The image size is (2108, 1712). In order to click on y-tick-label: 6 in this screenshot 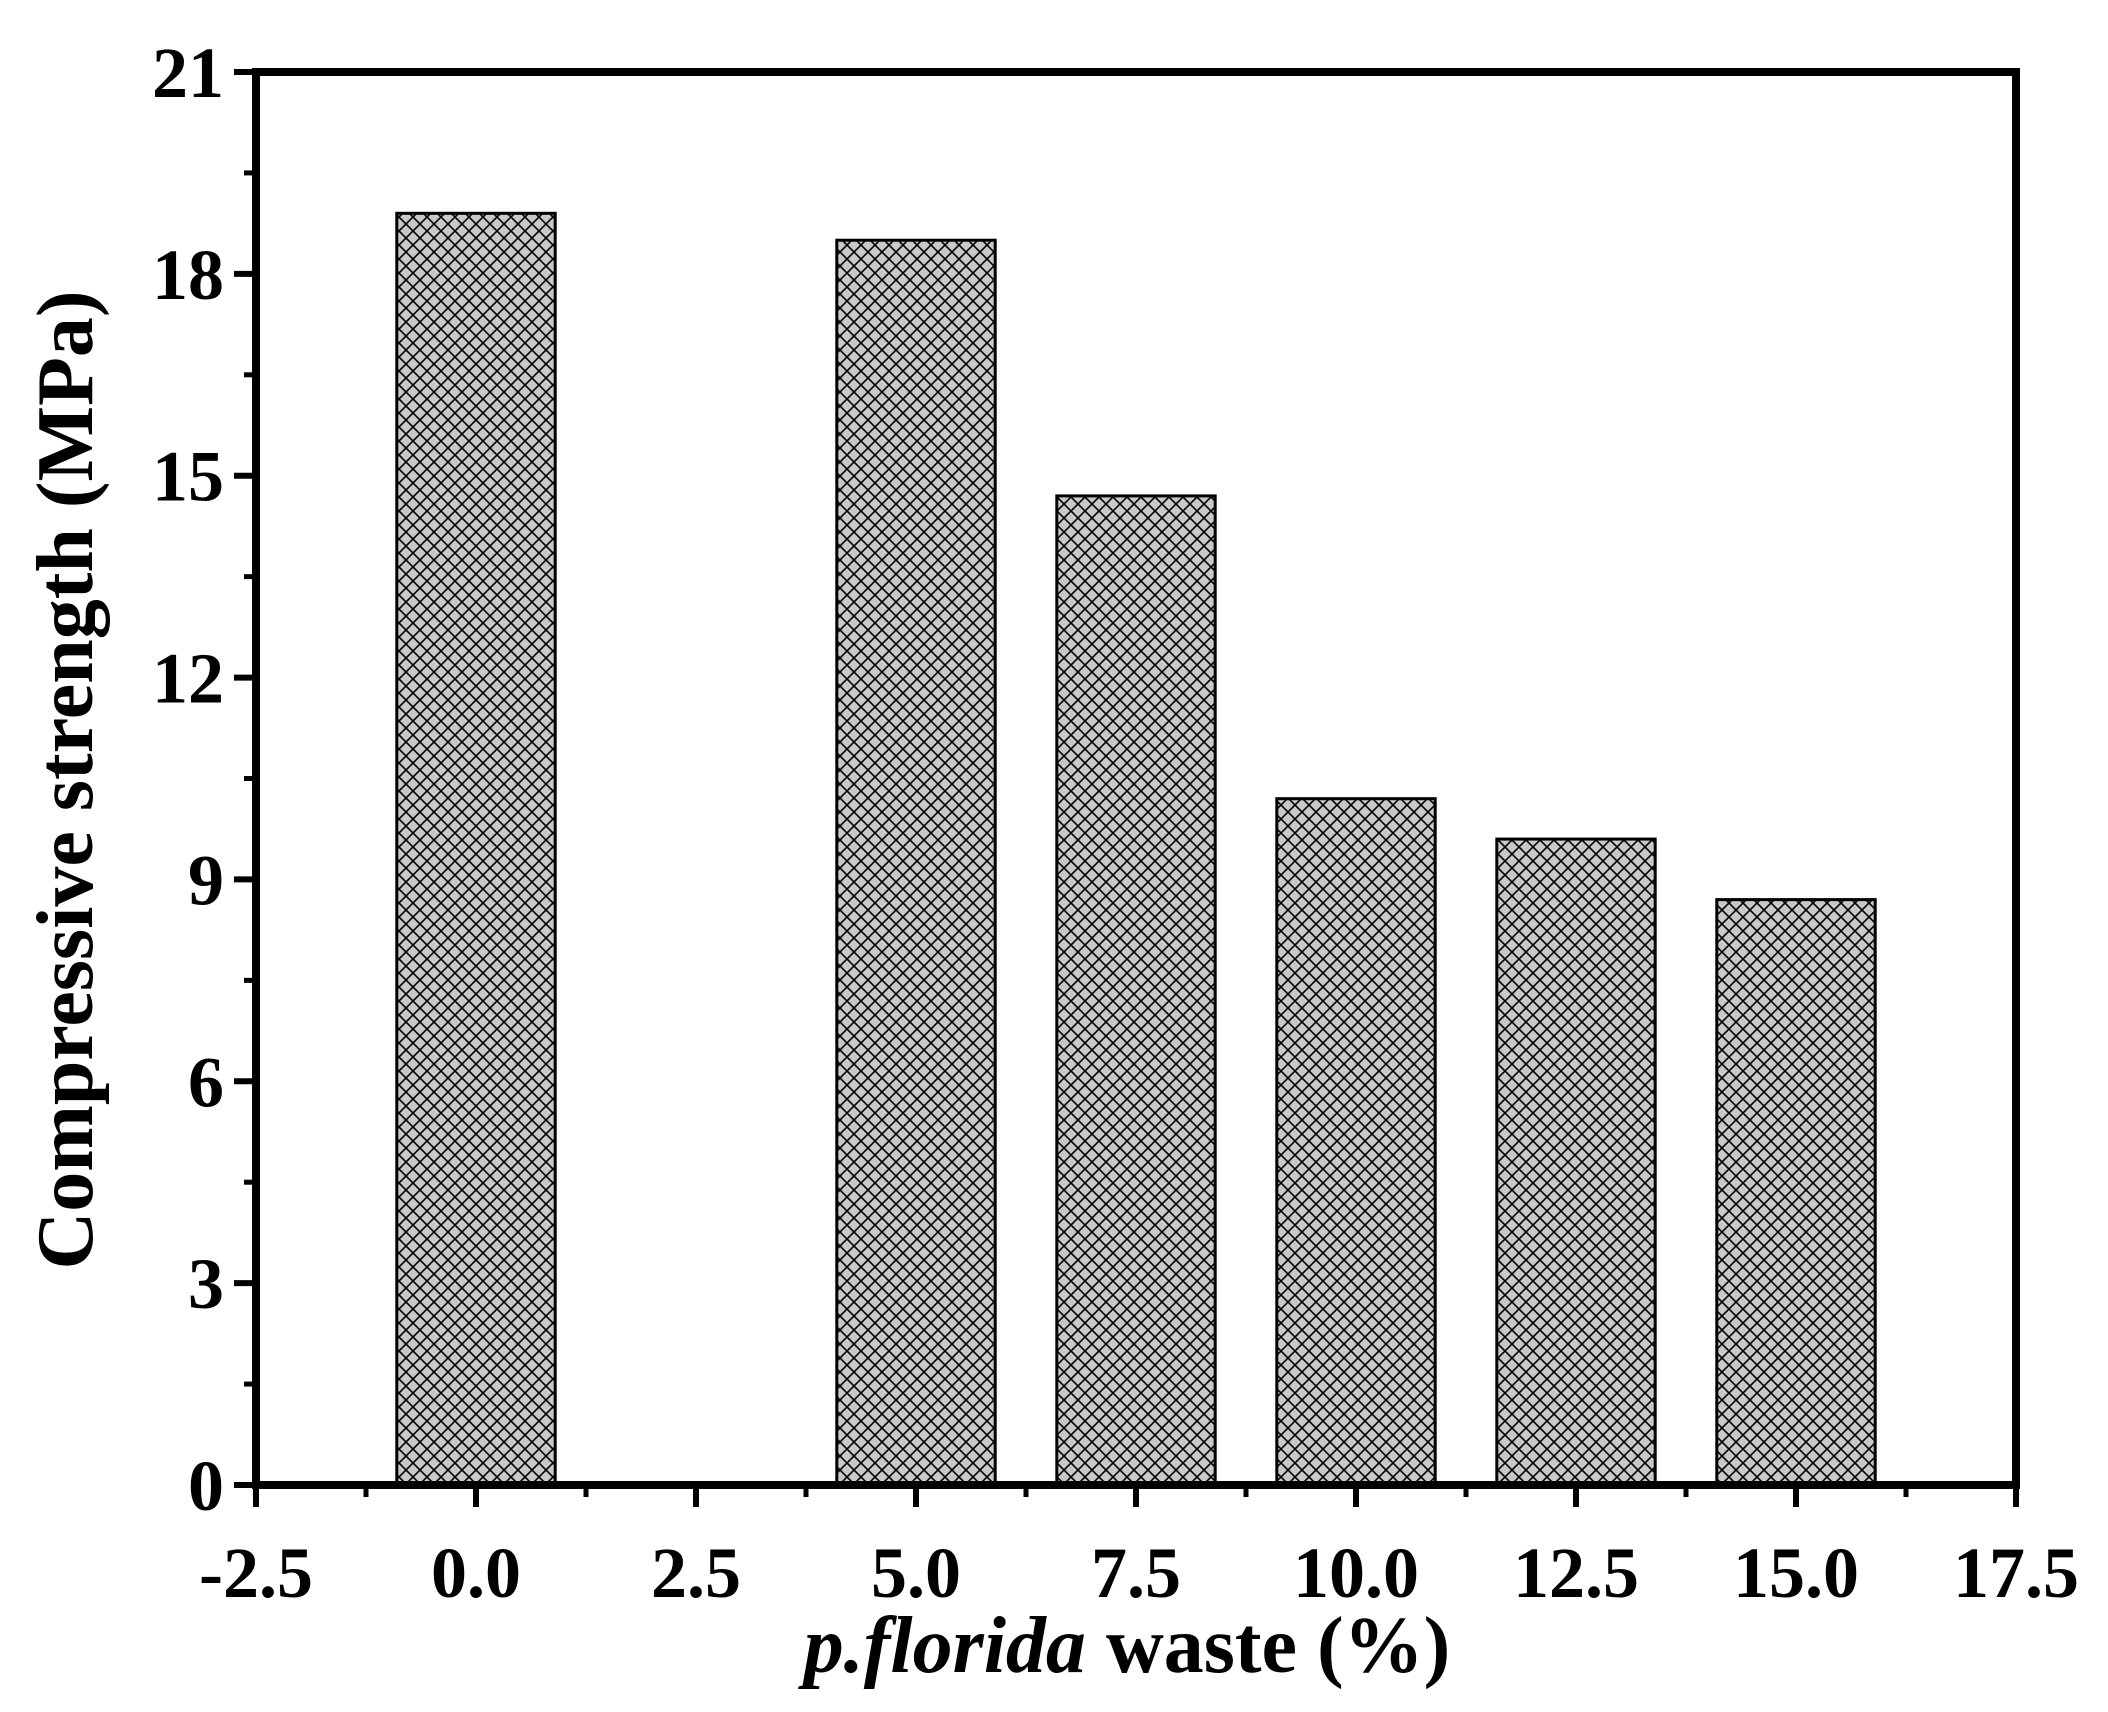, I will do `click(206, 1082)`.